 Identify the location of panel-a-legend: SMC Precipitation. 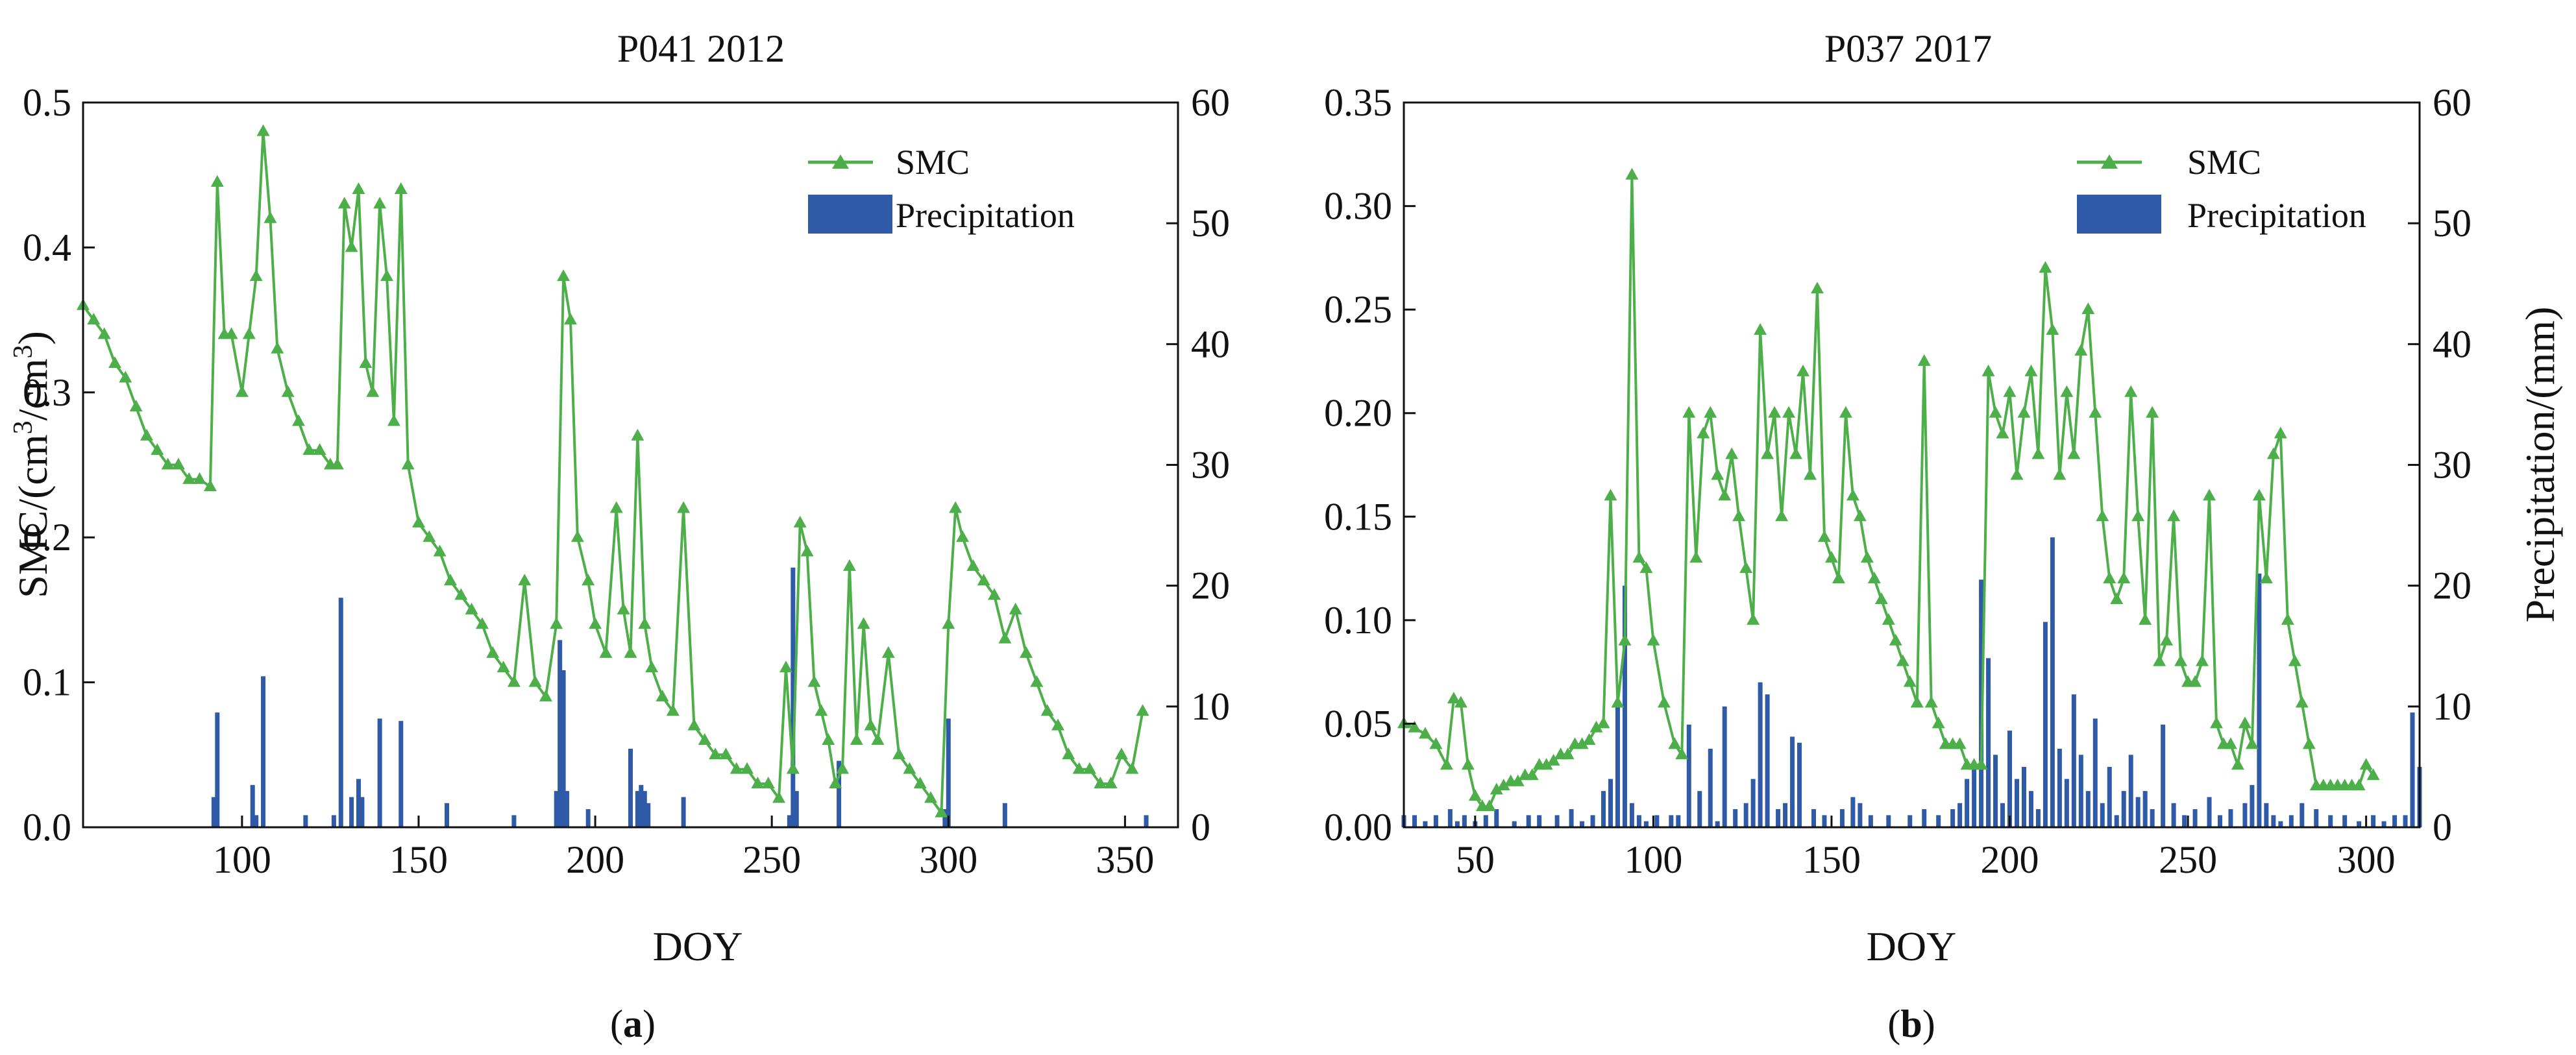
(941, 189).